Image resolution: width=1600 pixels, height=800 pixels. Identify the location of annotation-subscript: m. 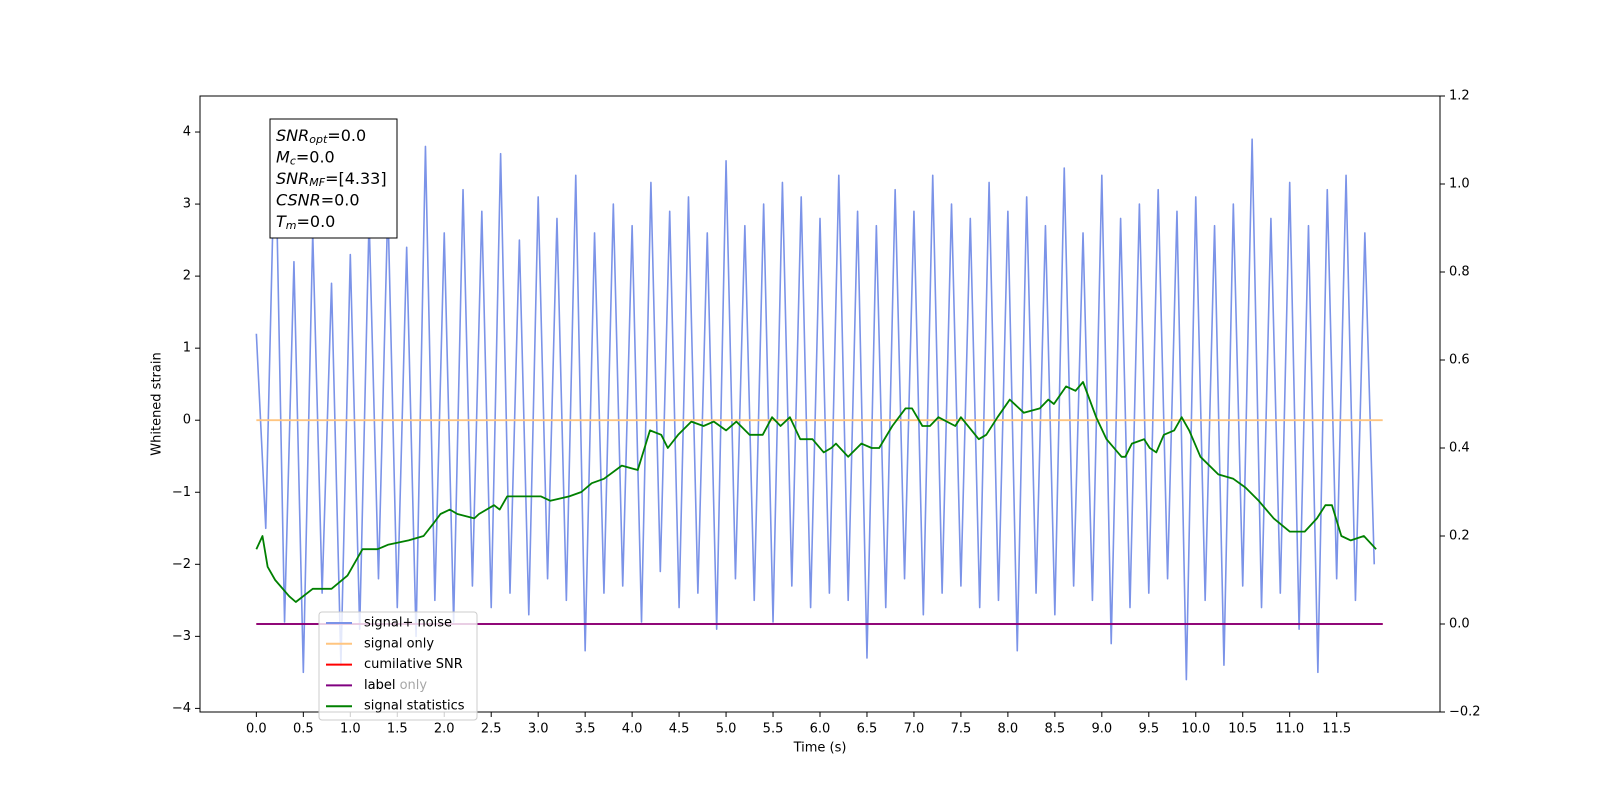
(291, 225).